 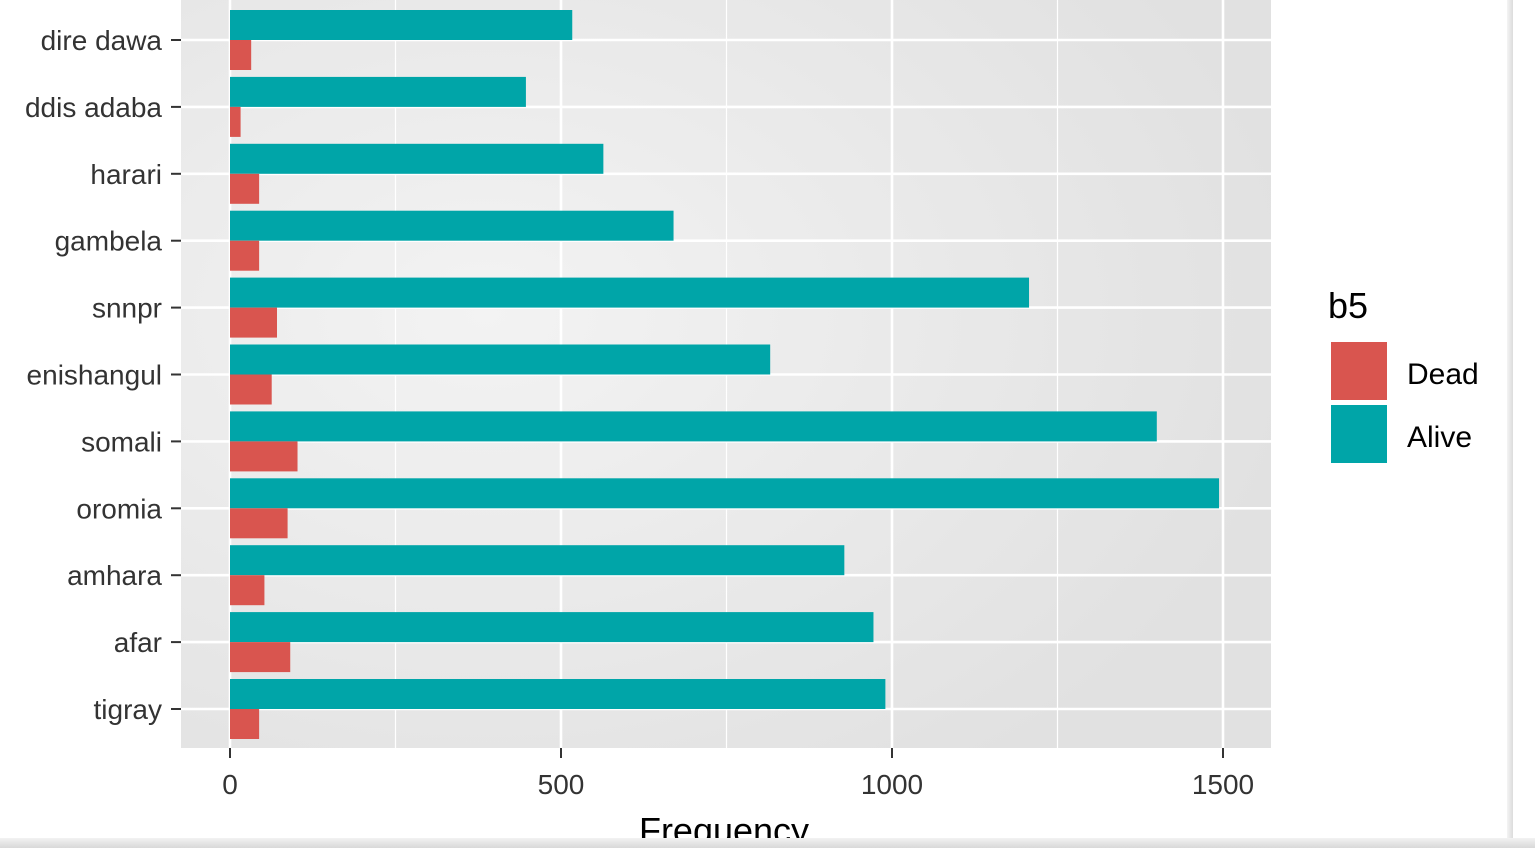 I want to click on y-tick-label: amhara, so click(x=114, y=575).